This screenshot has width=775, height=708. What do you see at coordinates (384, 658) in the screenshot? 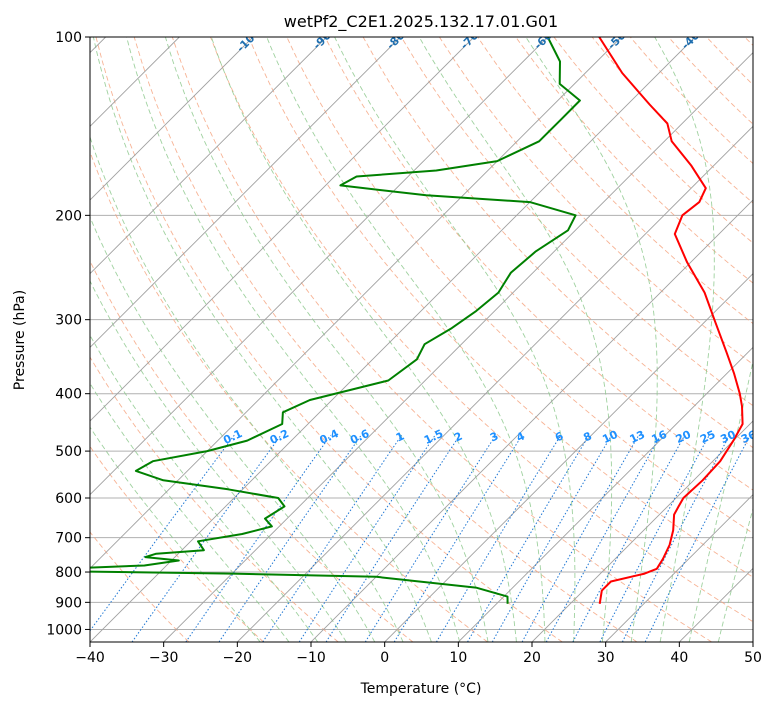
I see `x-tick-label: 0` at bounding box center [384, 658].